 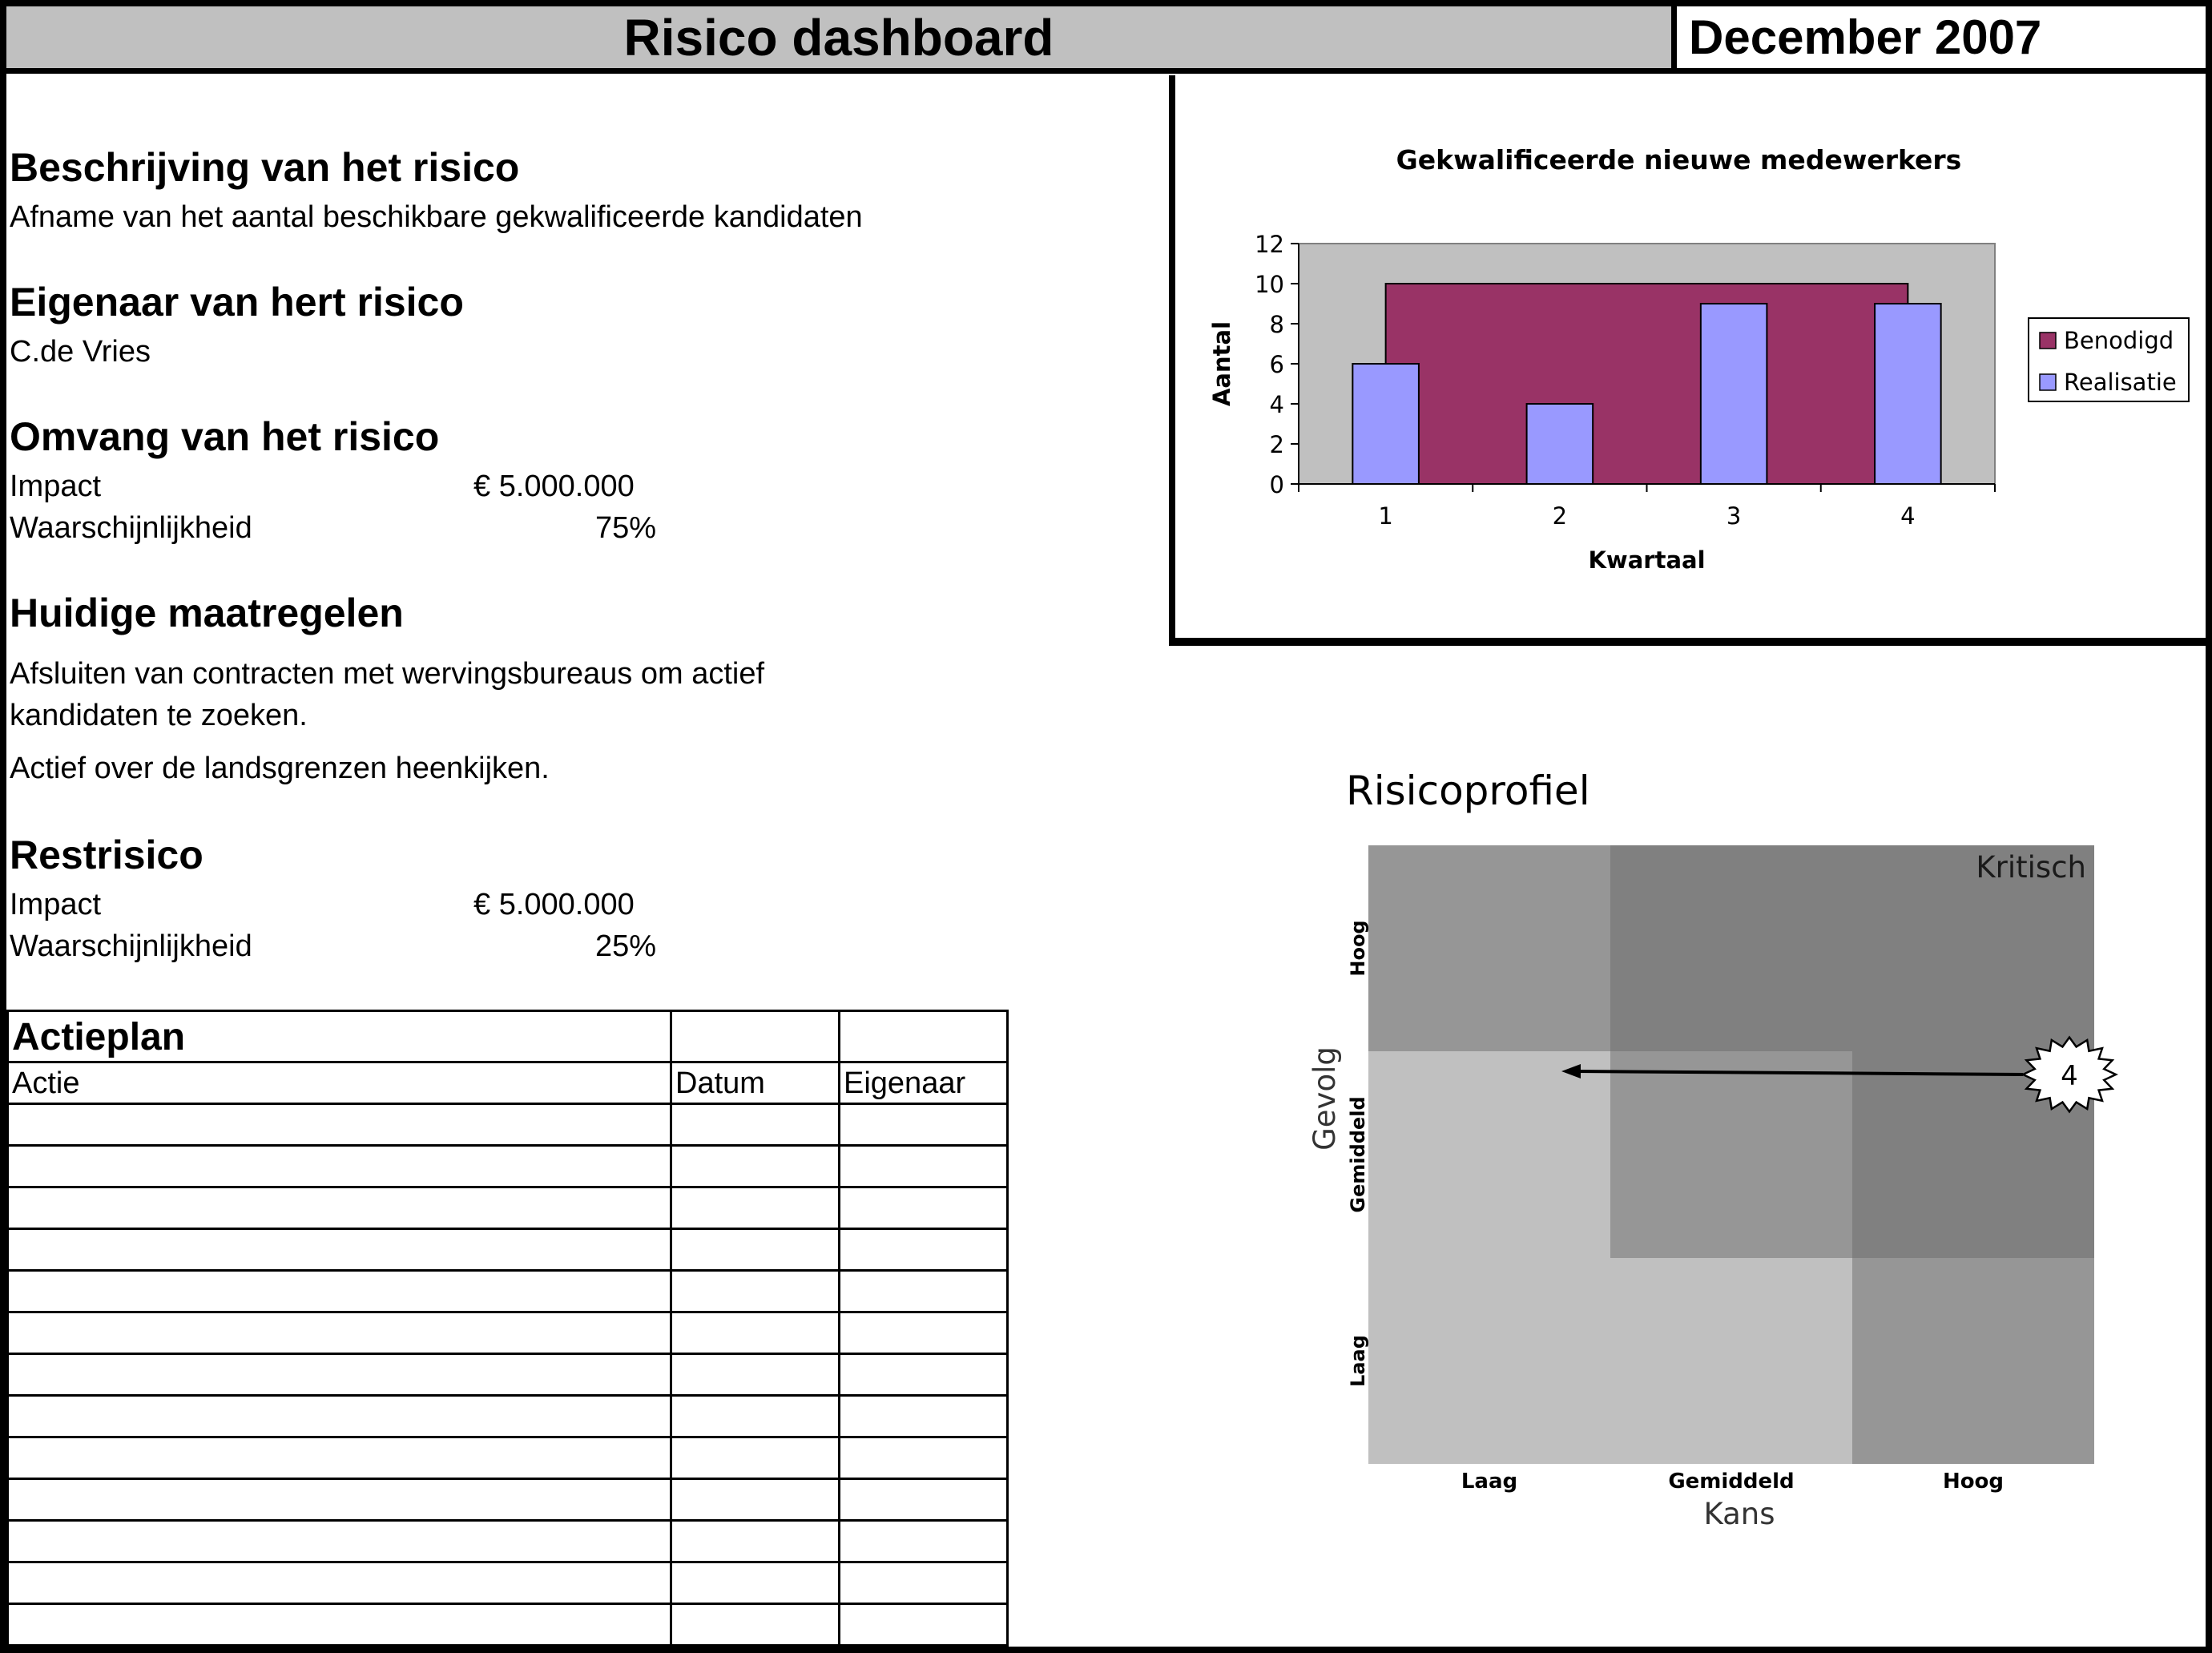 What do you see at coordinates (1571, 1071) in the screenshot?
I see `risk-arrow-head` at bounding box center [1571, 1071].